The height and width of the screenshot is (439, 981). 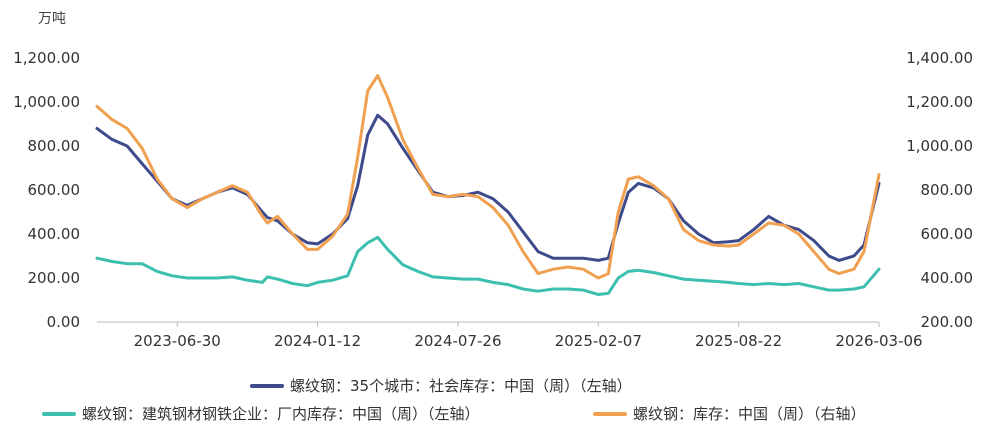 What do you see at coordinates (738, 341) in the screenshot?
I see `x-axis-tick-label: 2025-08-22` at bounding box center [738, 341].